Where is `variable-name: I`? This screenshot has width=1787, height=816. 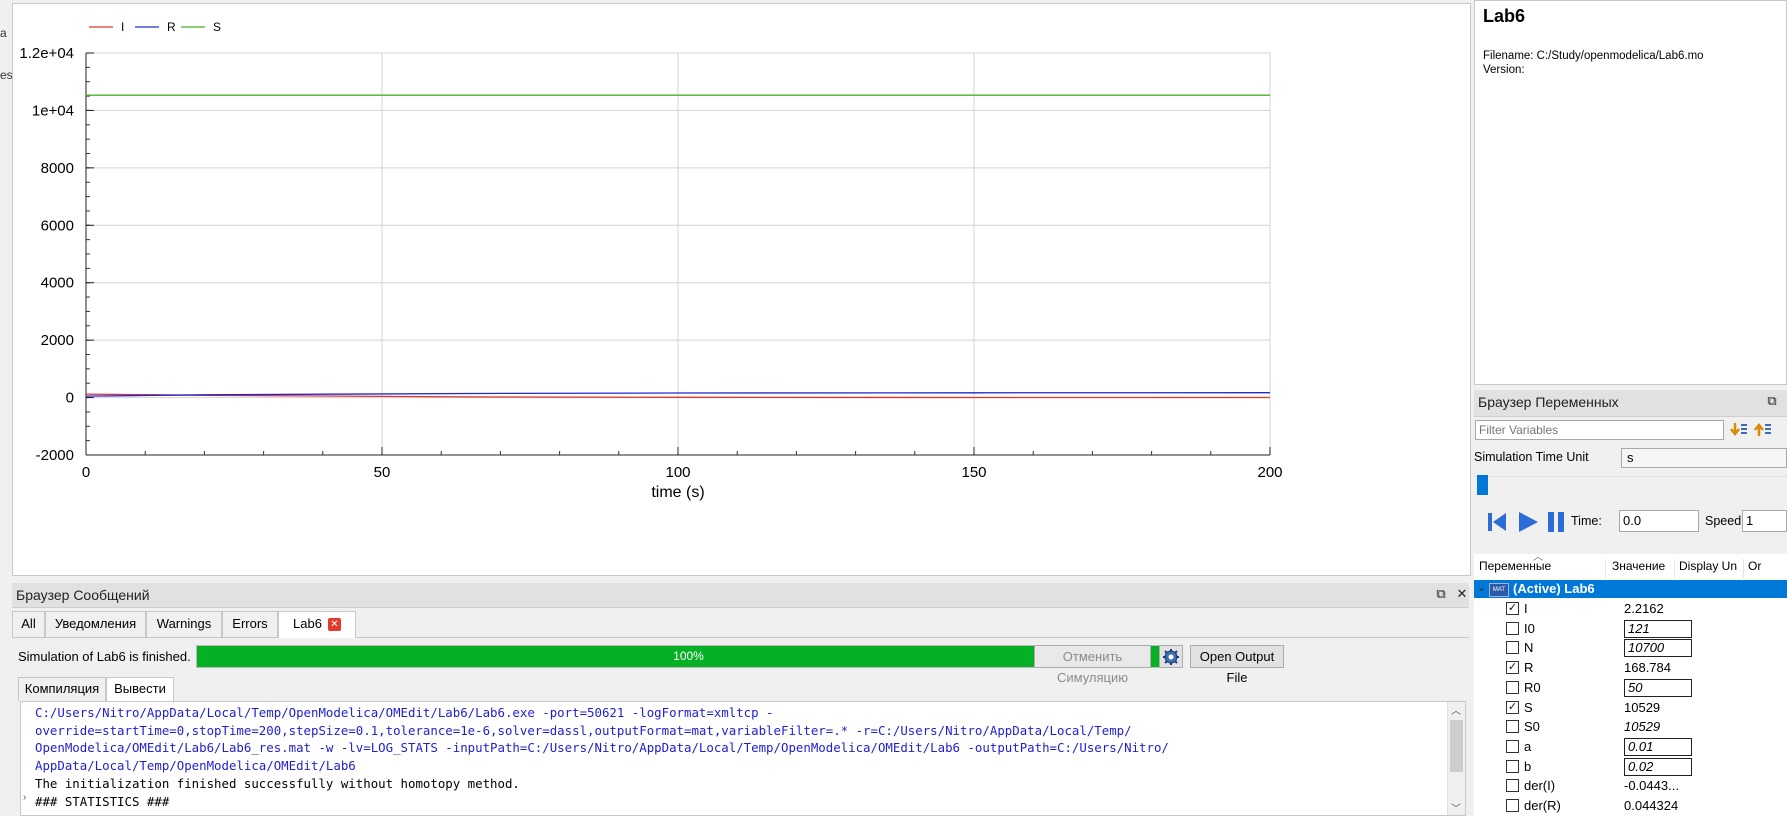
variable-name: I is located at coordinates (1526, 608).